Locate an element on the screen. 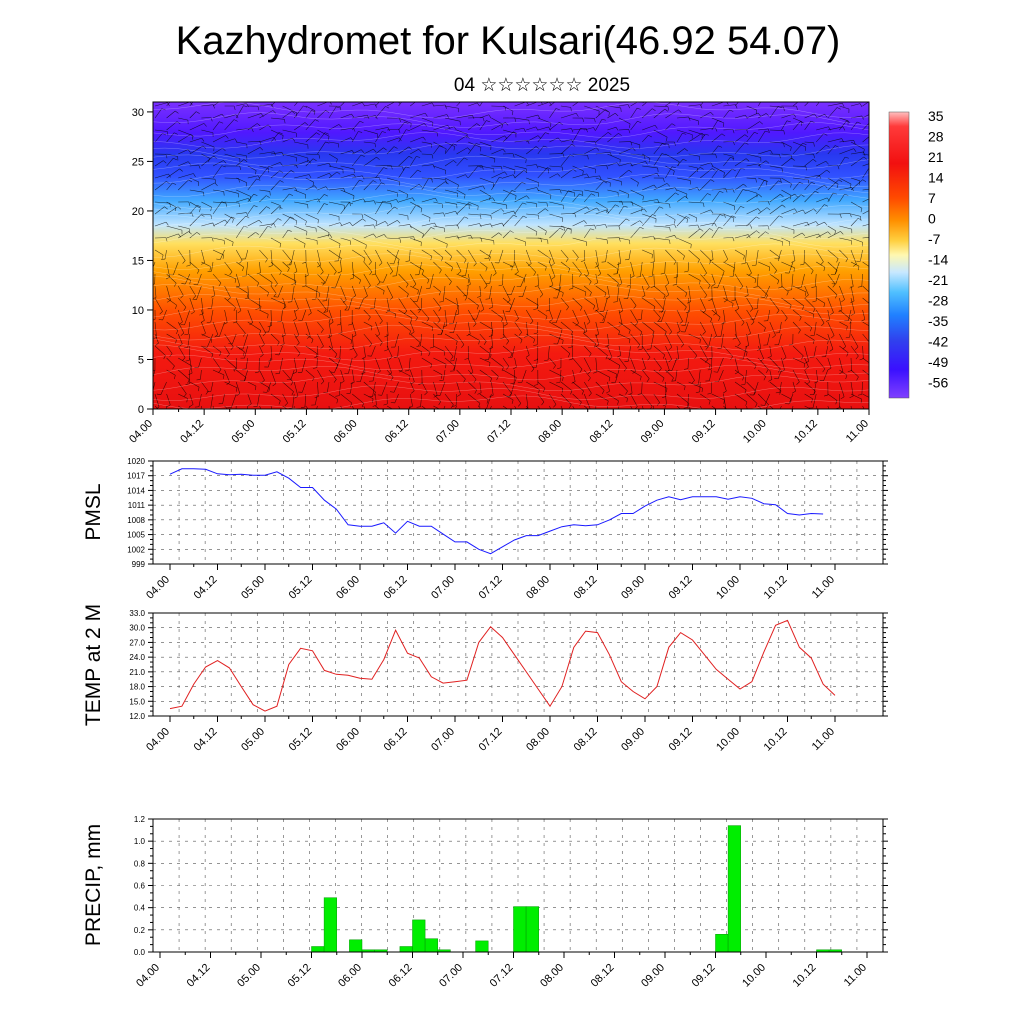  x-tick-label: 06.12 is located at coordinates (397, 432).